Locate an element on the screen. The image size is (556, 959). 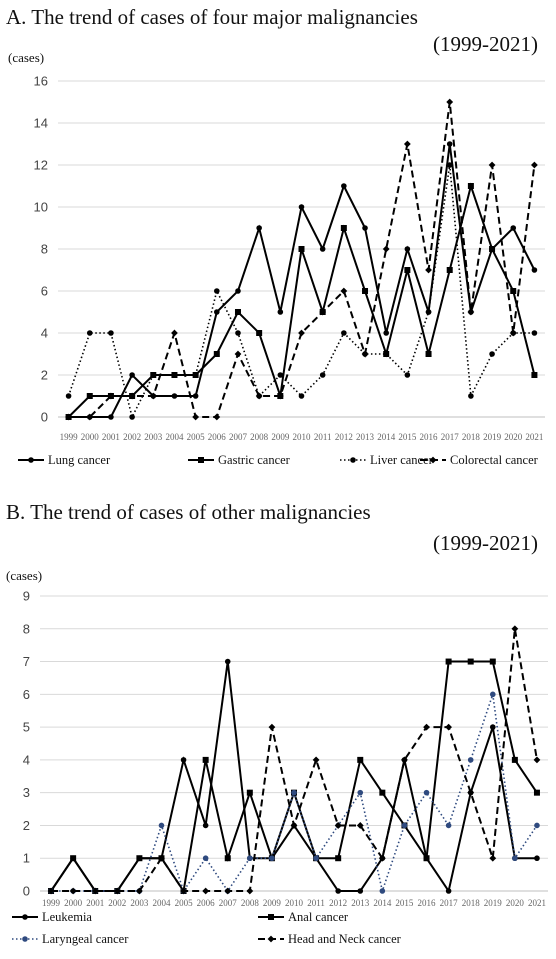
chart-b-title-line2: (1999-2021) is located at coordinates (485, 543).